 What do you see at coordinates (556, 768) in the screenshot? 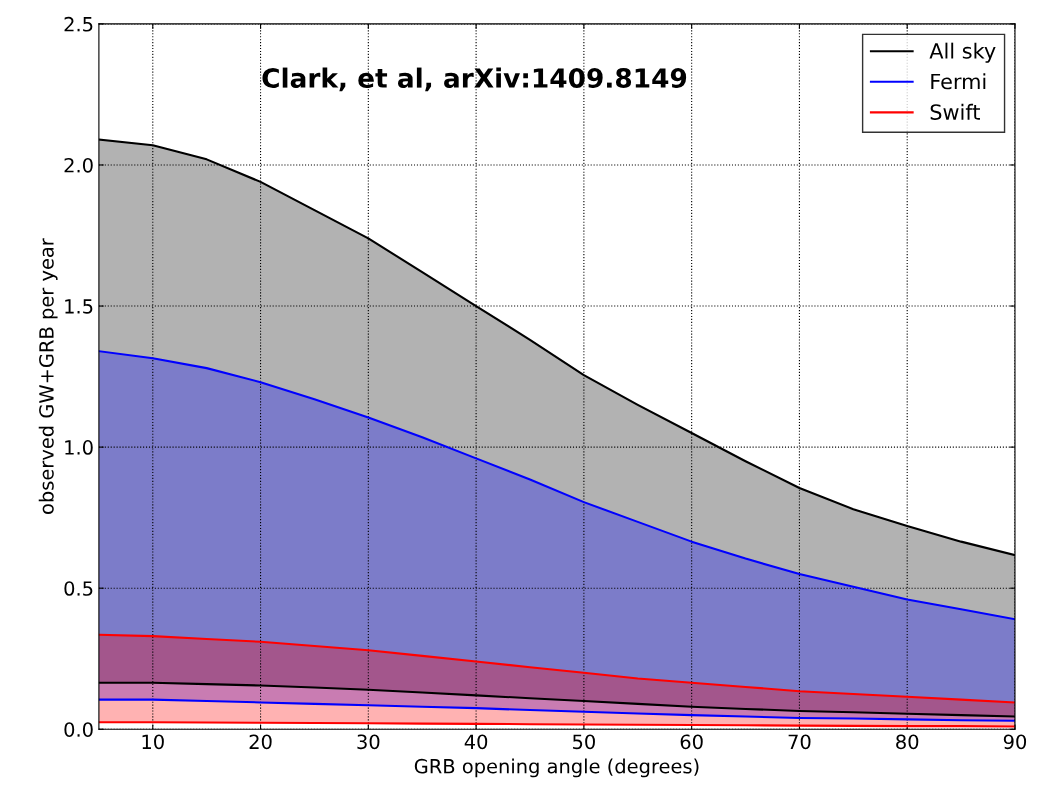
I see `x-axis-title: GRB opening angle (degrees)` at bounding box center [556, 768].